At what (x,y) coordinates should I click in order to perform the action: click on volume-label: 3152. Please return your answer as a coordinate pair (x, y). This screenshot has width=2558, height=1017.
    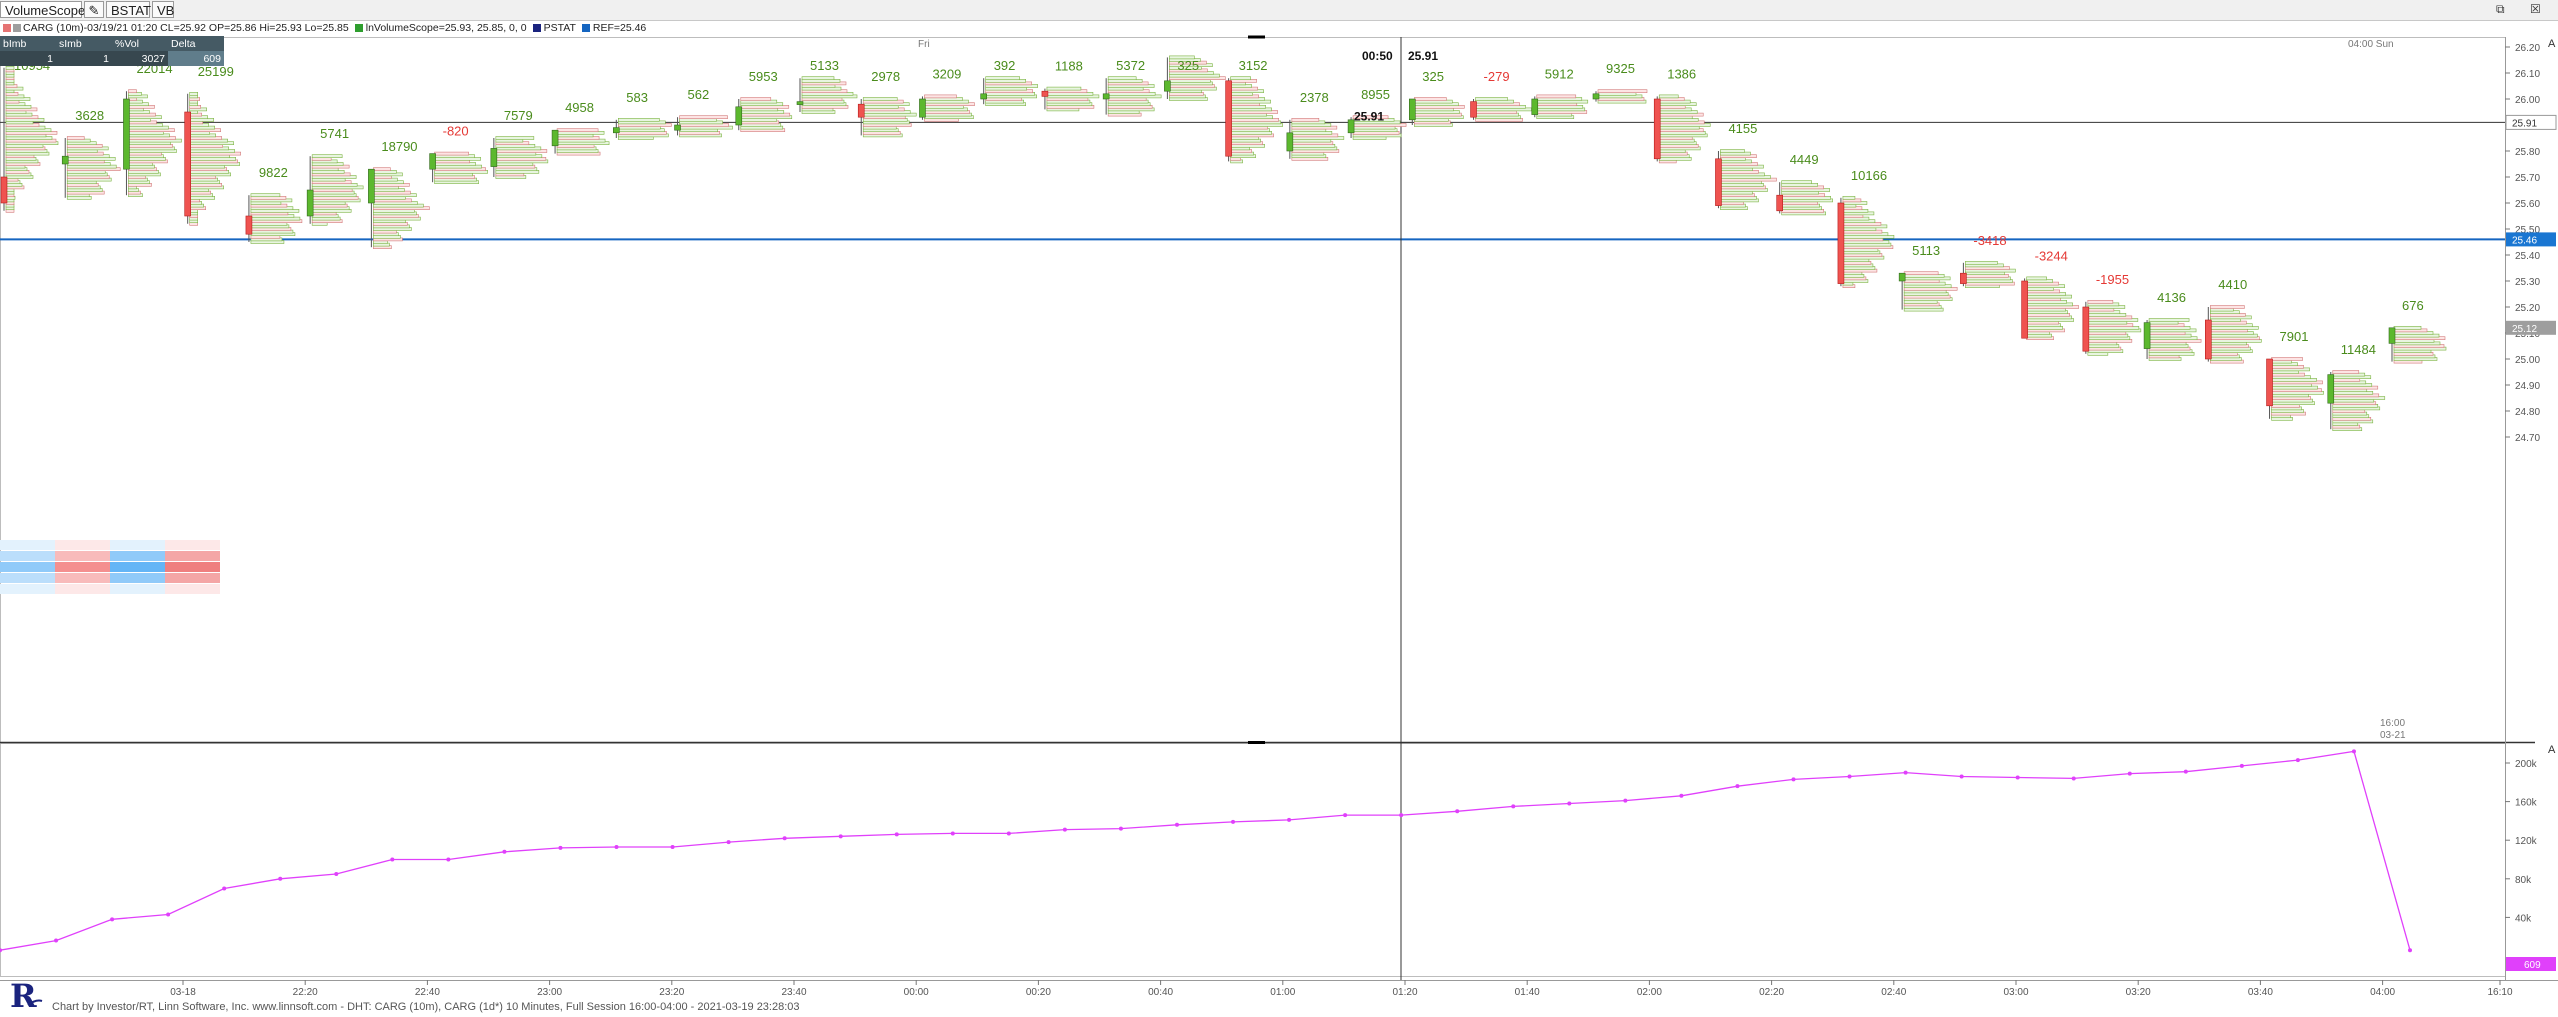
    Looking at the image, I should click on (1253, 65).